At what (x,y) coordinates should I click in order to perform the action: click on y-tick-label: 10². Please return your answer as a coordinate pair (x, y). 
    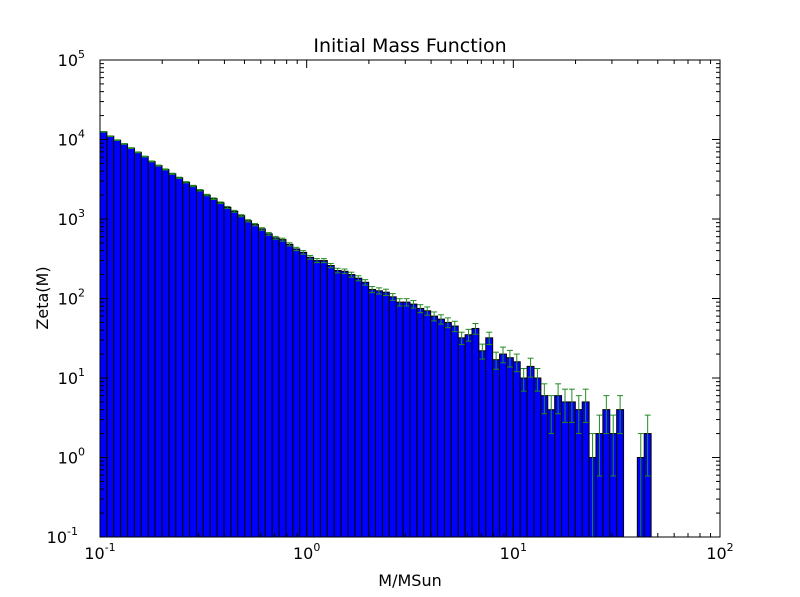
    Looking at the image, I should click on (71, 298).